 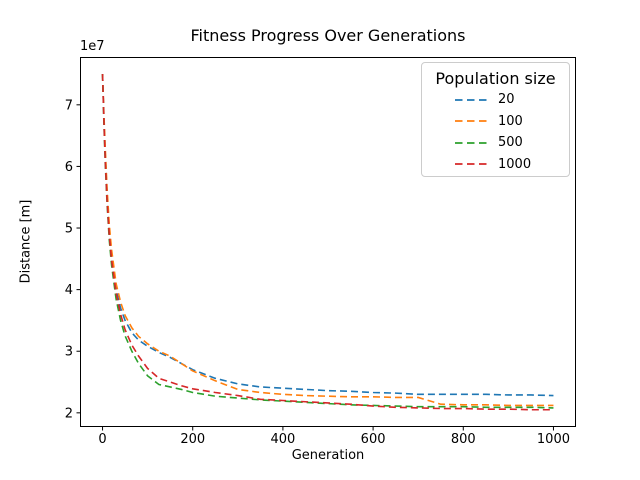 What do you see at coordinates (26, 241) in the screenshot?
I see `y-axis-label: Distance [m]` at bounding box center [26, 241].